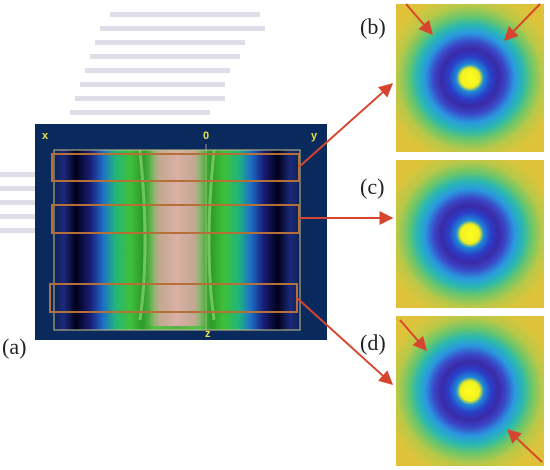  What do you see at coordinates (345, 341) in the screenshot?
I see `arrow-to-d` at bounding box center [345, 341].